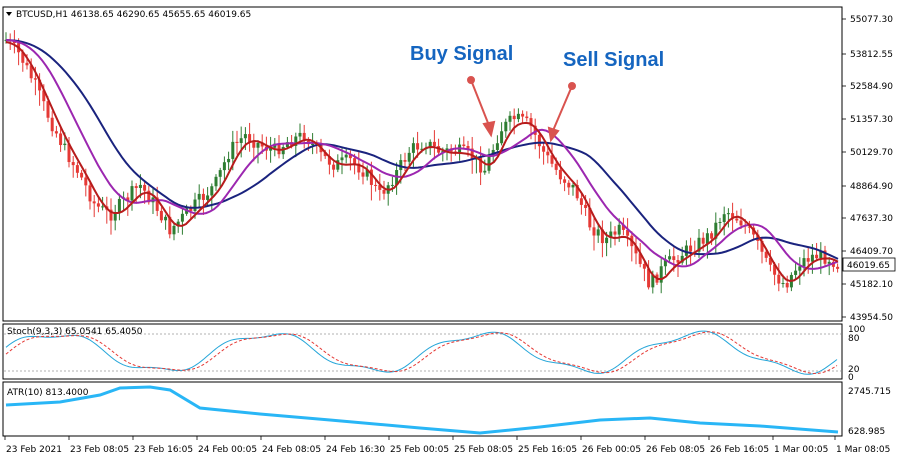 This screenshot has width=900, height=460. Describe the element at coordinates (863, 450) in the screenshot. I see `time-tick-label: 1 Mar 08:05` at that location.